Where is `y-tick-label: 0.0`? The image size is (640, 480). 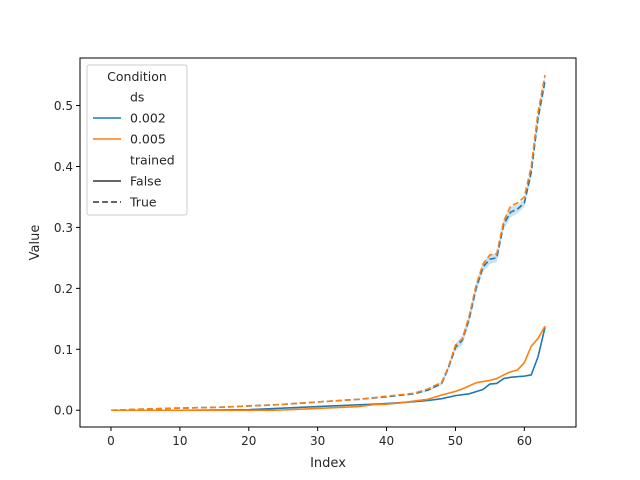
y-tick-label: 0.0 is located at coordinates (63, 411).